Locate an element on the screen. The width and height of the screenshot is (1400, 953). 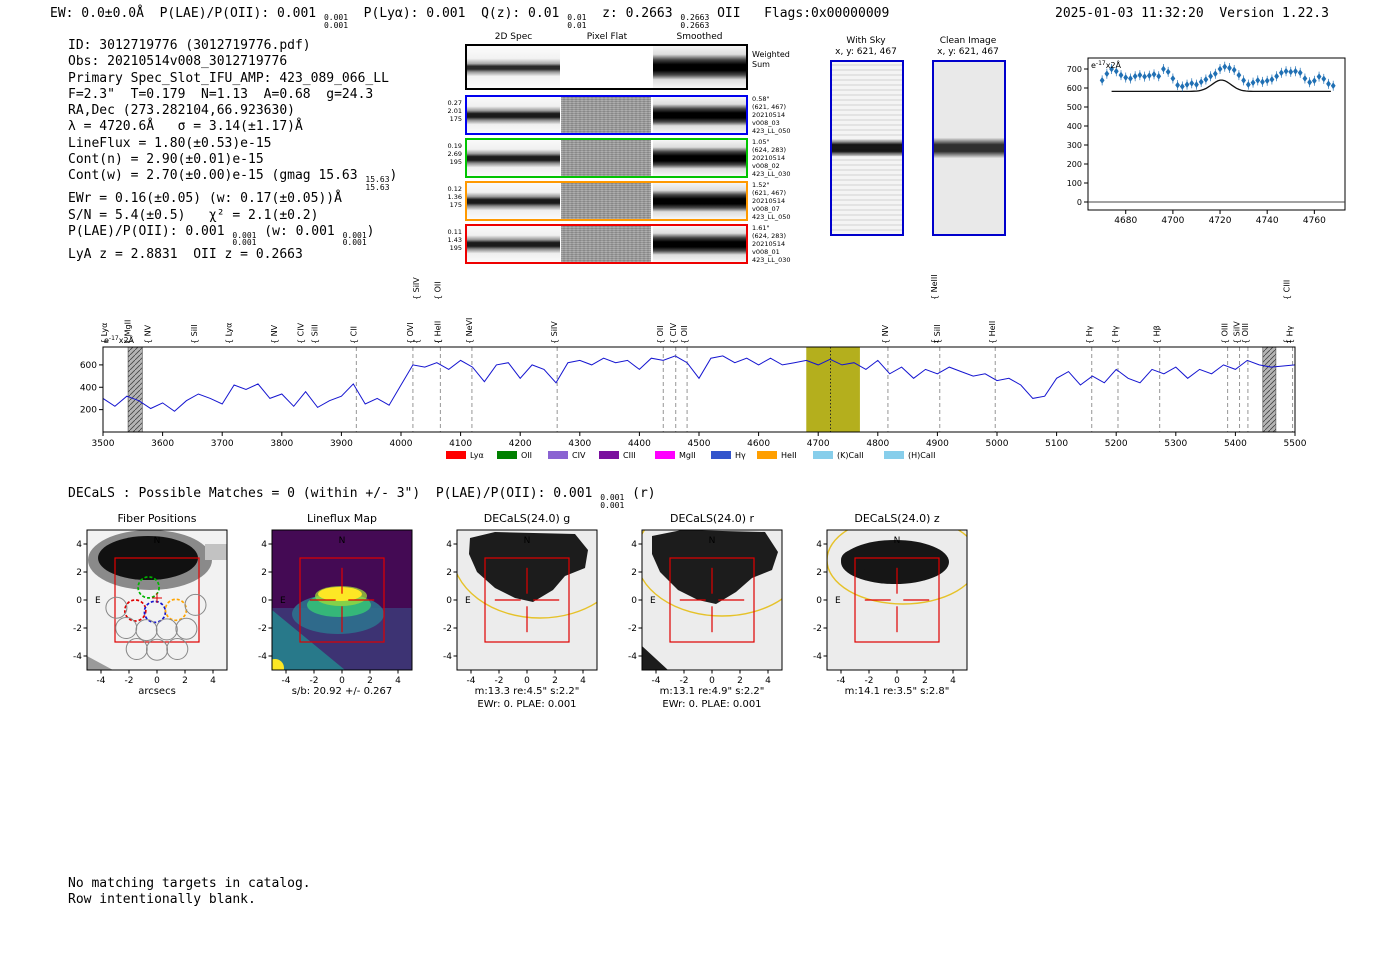
svg-text: 3800 is located at coordinates (281, 444).